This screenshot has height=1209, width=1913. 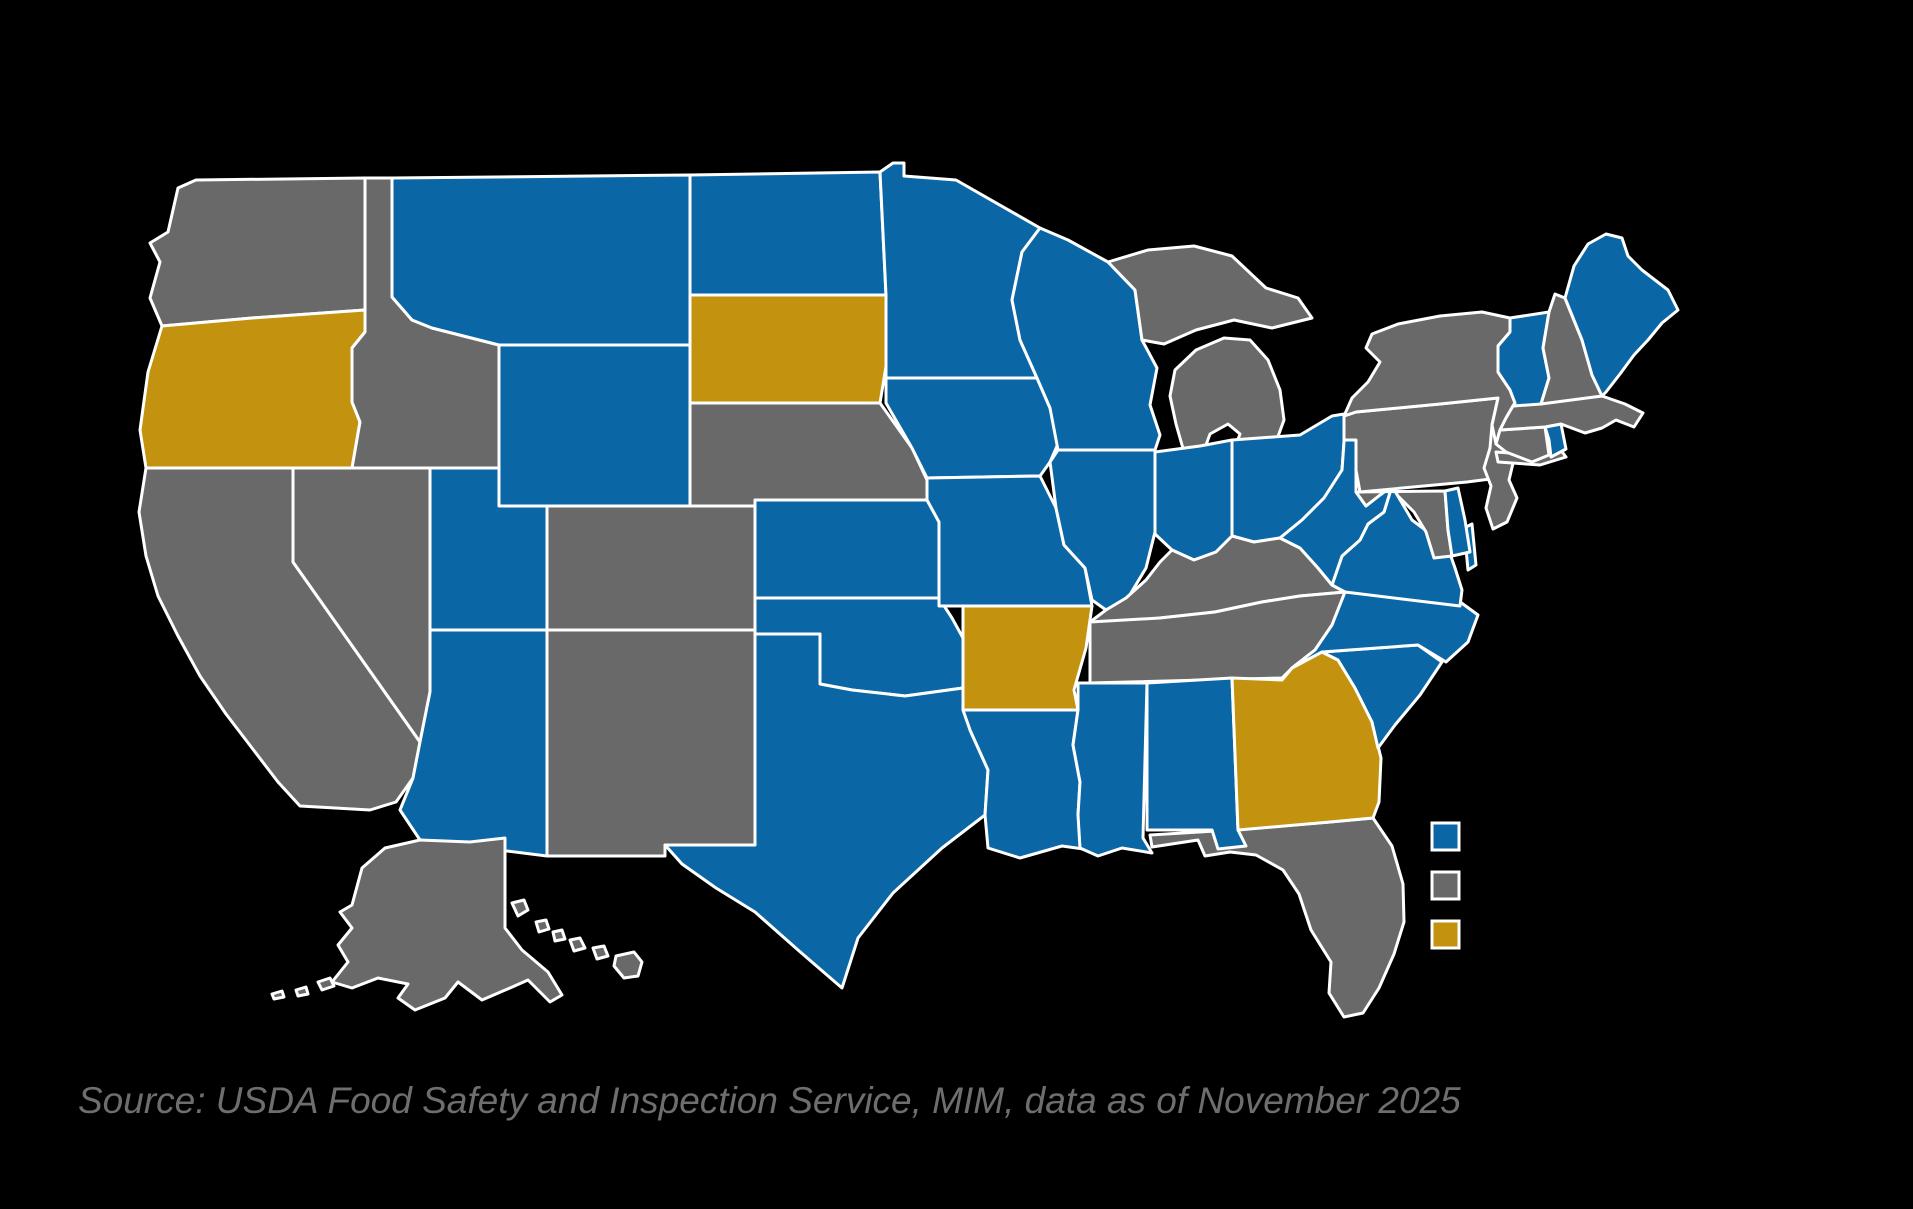 I want to click on state-north-dakota, so click(x=788, y=233).